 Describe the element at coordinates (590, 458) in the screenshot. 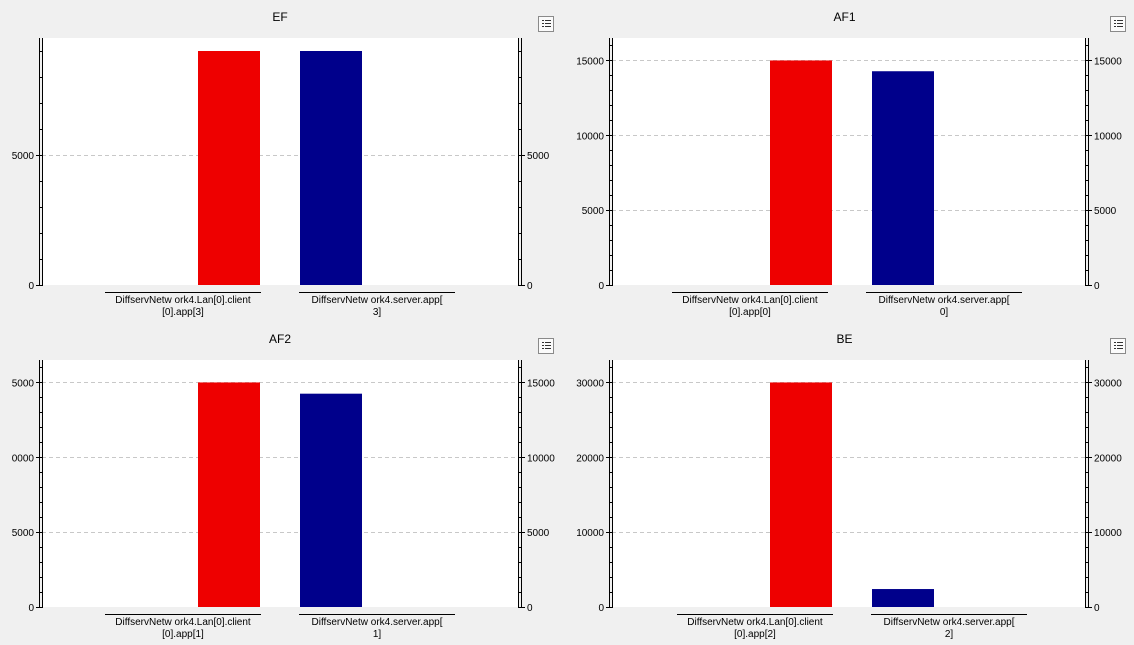

I see `y-tick-label: 20000` at that location.